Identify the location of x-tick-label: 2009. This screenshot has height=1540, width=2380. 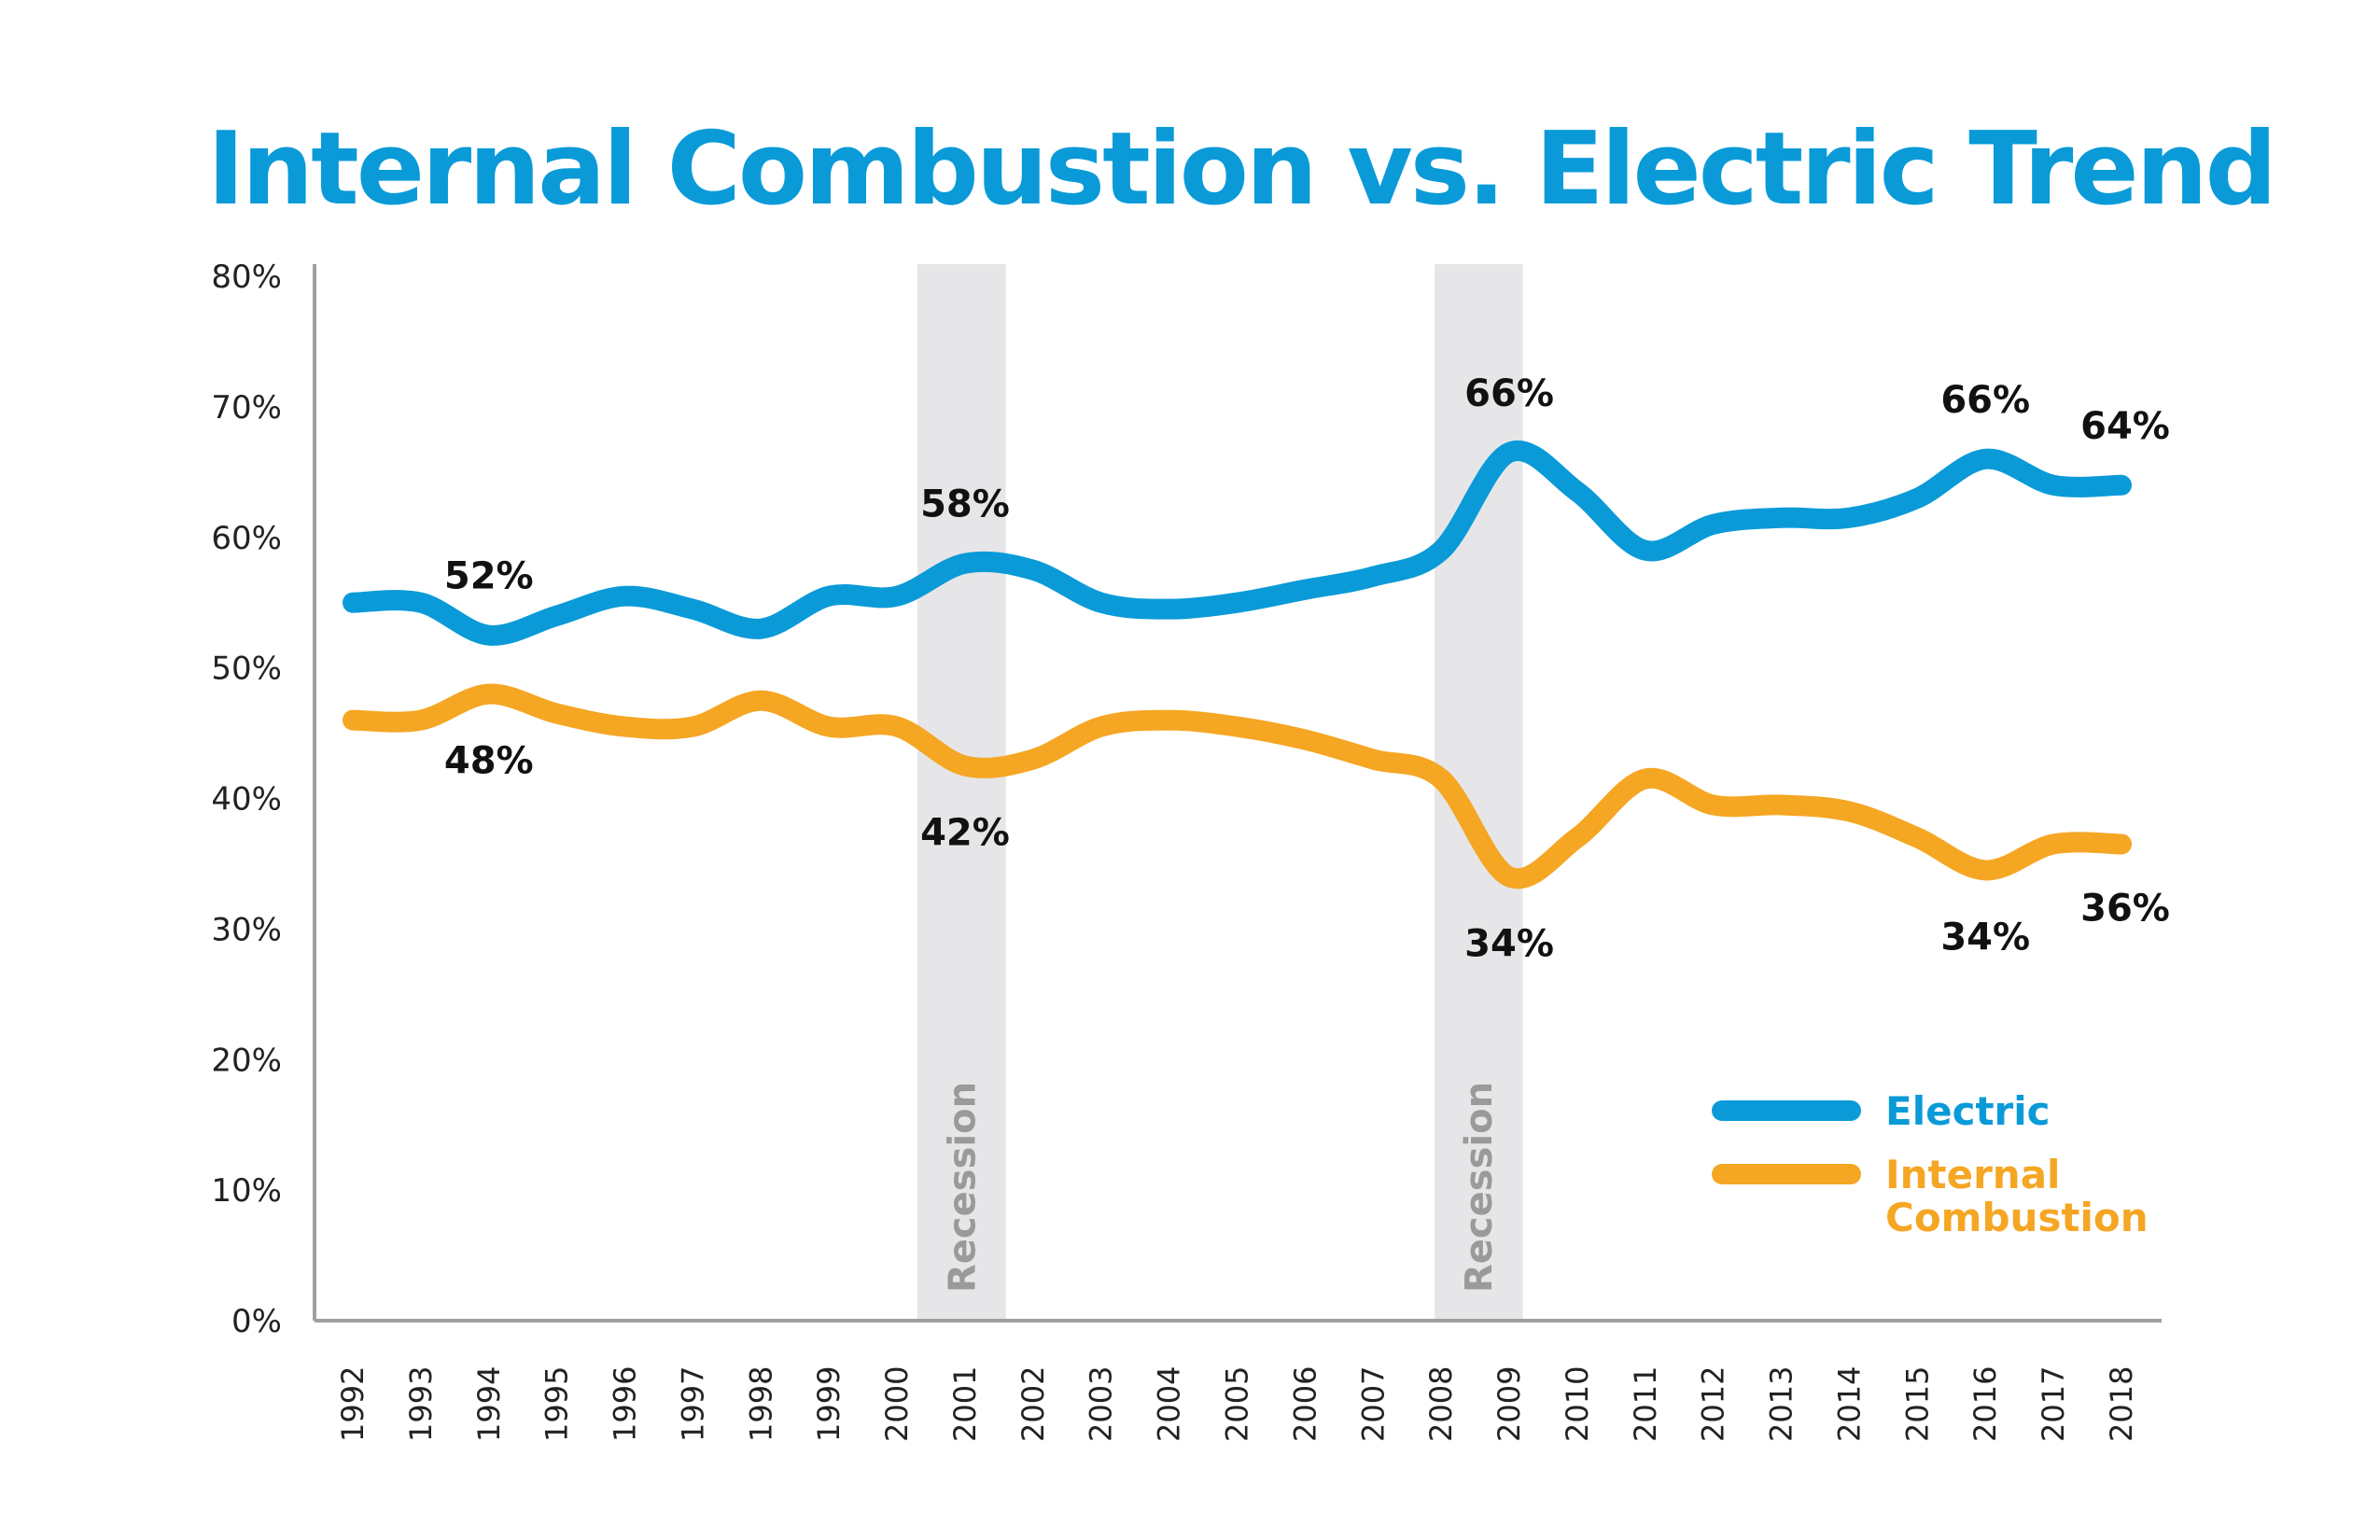
(1509, 1404).